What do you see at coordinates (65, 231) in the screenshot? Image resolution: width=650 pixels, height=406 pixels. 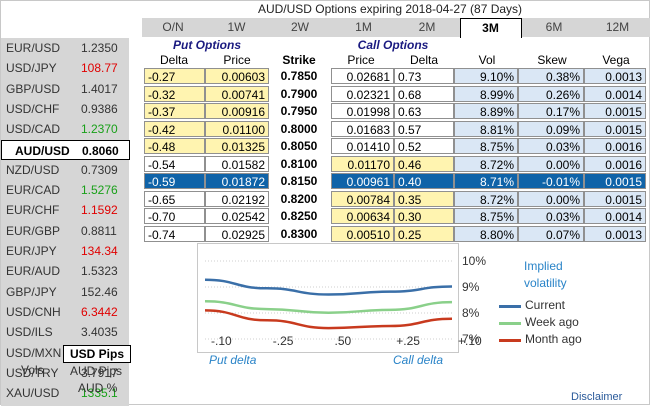 I see `pair-eur-gbp: EUR/GBP 0.8811` at bounding box center [65, 231].